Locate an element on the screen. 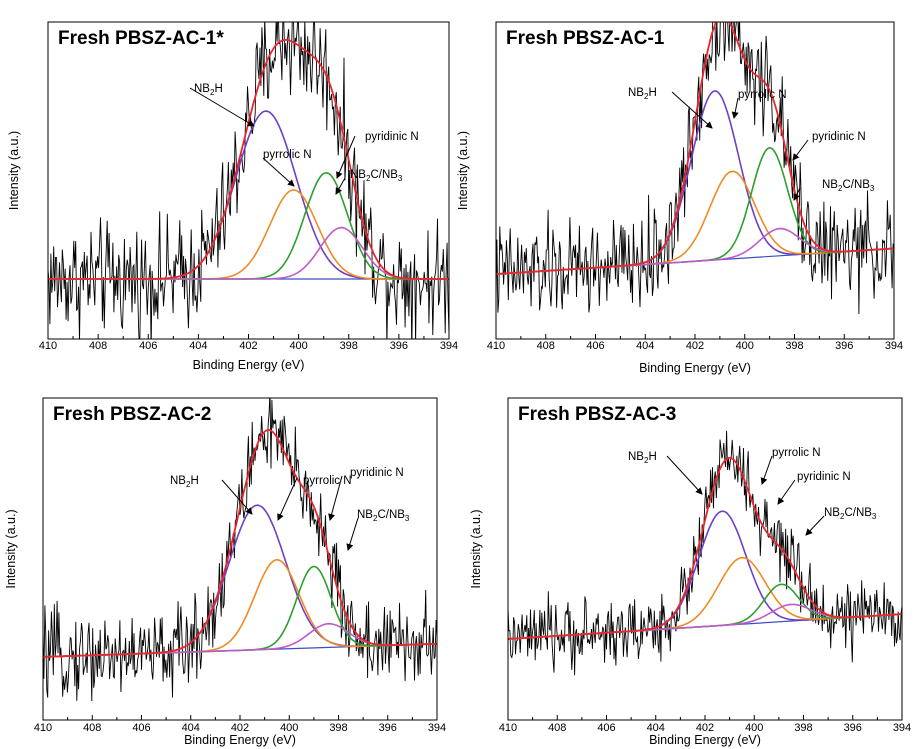 The width and height of the screenshot is (915, 749). raw-spectrum-line is located at coordinates (705, 553).